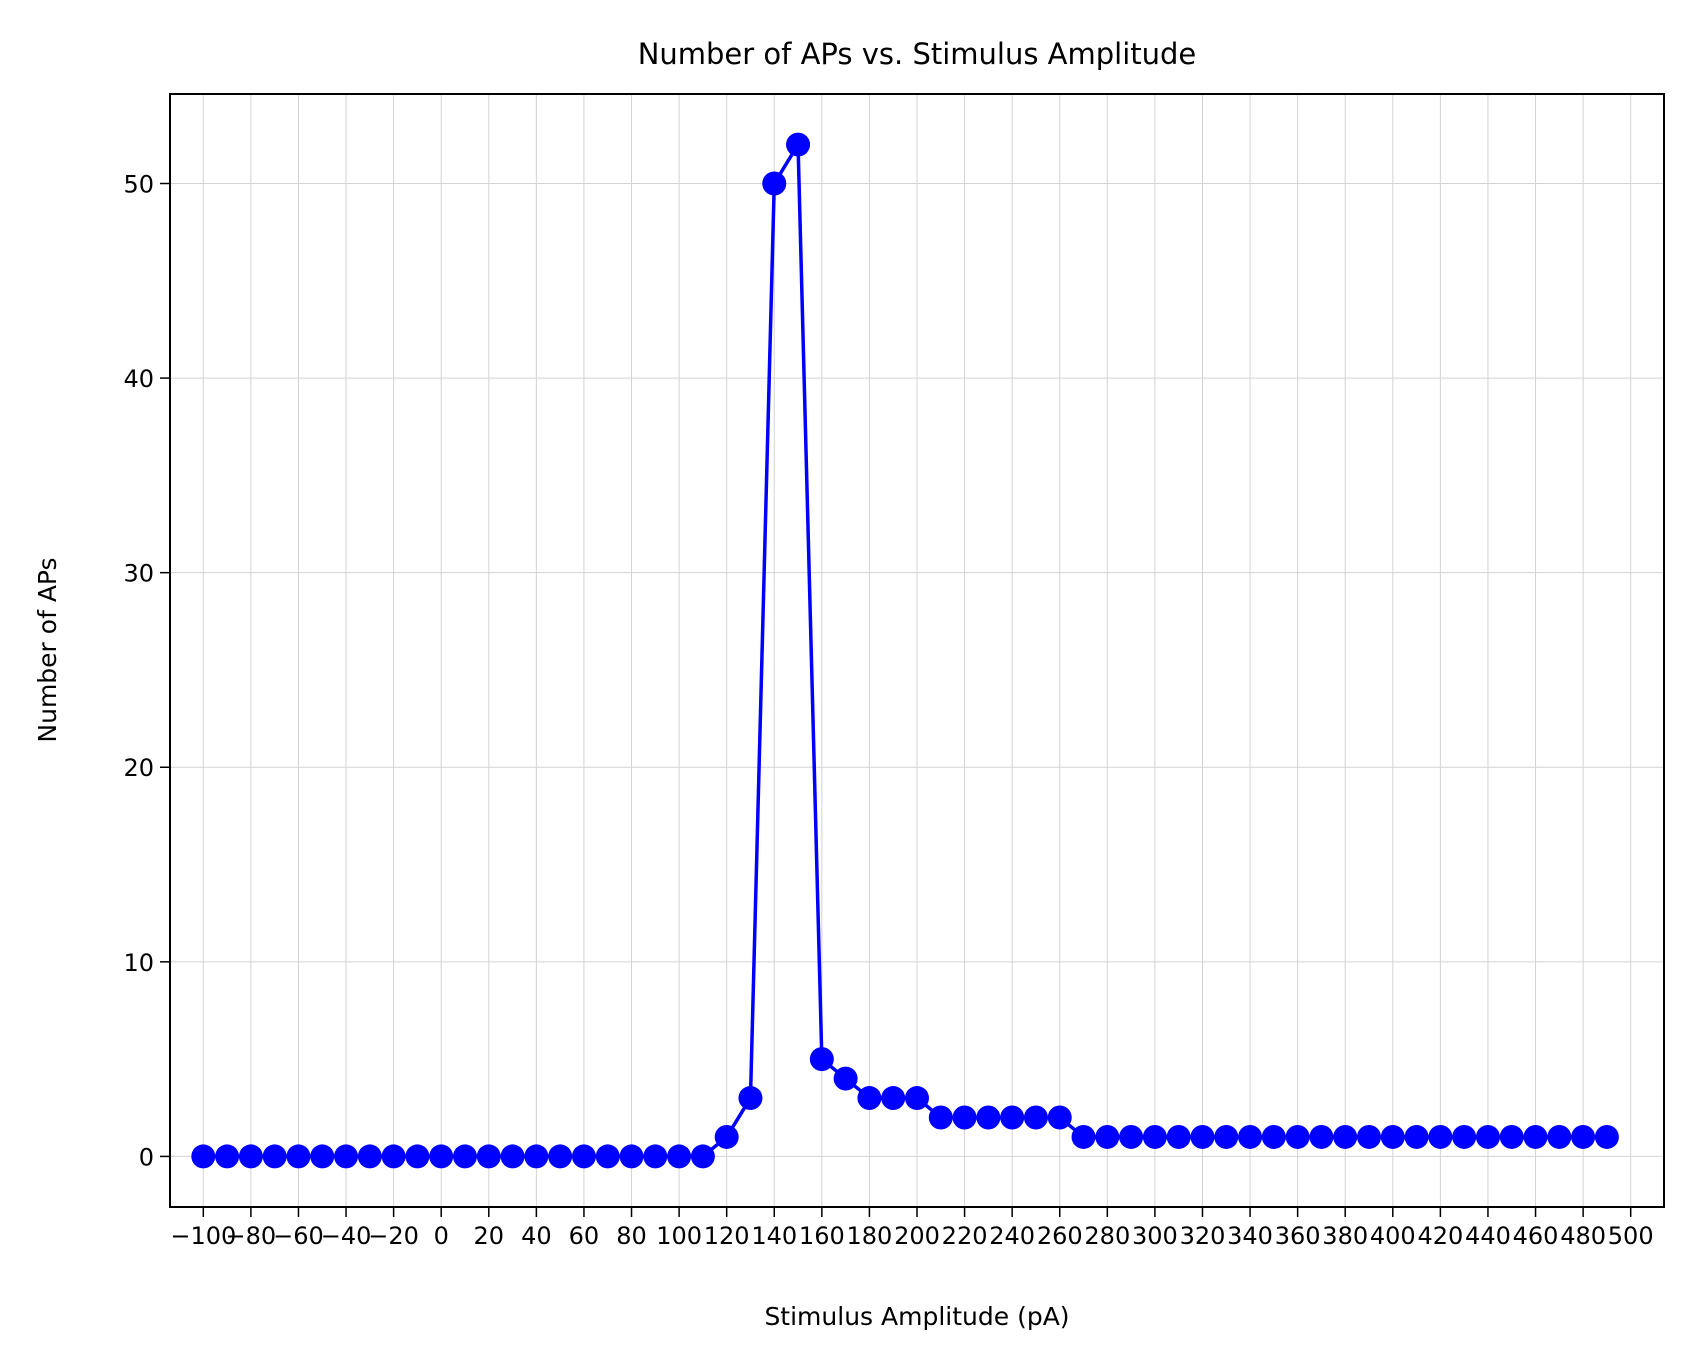 Image resolution: width=1686 pixels, height=1357 pixels. I want to click on y-axis-label: Number of APs, so click(47, 649).